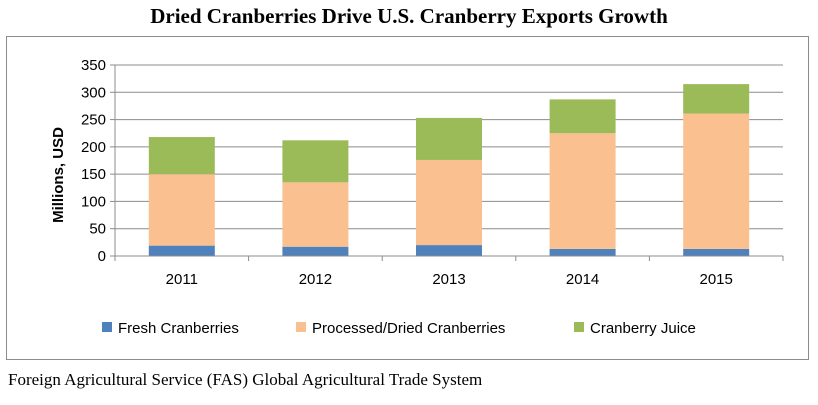 The height and width of the screenshot is (405, 818). What do you see at coordinates (97, 229) in the screenshot?
I see `y-tick-label: 50` at bounding box center [97, 229].